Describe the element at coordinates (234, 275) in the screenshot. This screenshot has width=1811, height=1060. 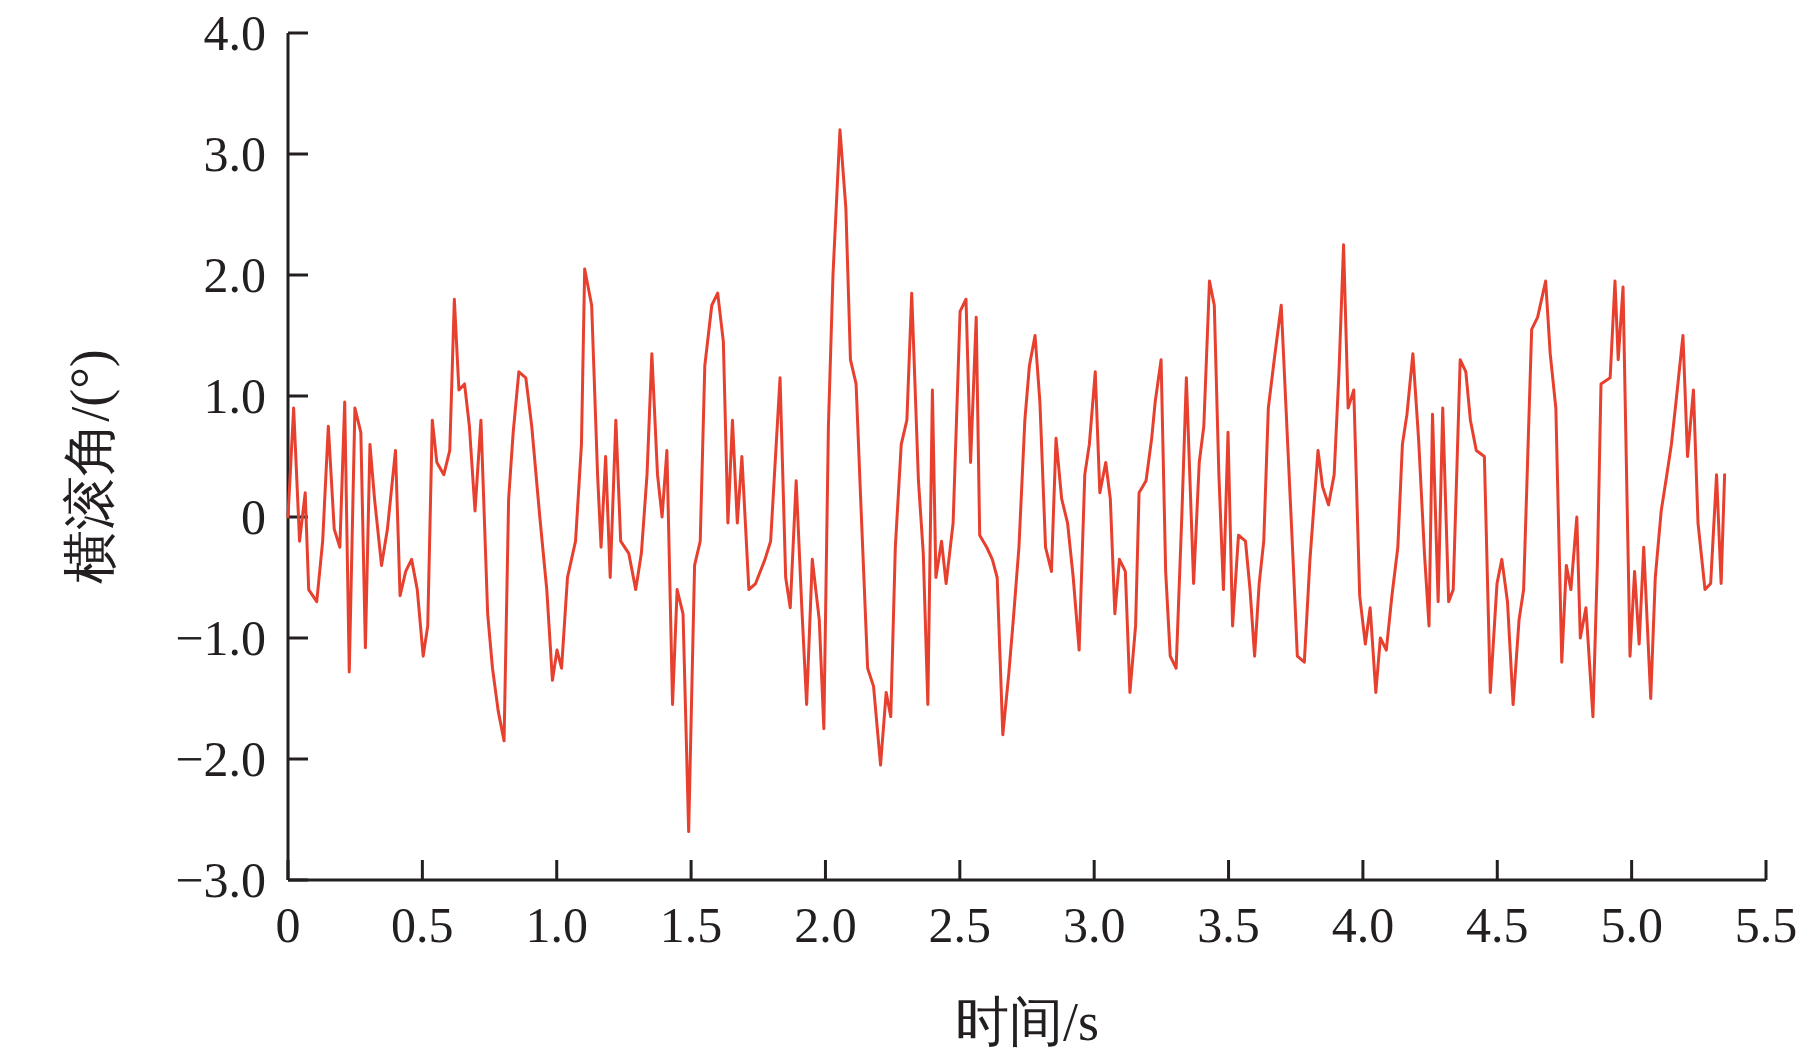
I see `y-tick-label: 2.0` at that location.